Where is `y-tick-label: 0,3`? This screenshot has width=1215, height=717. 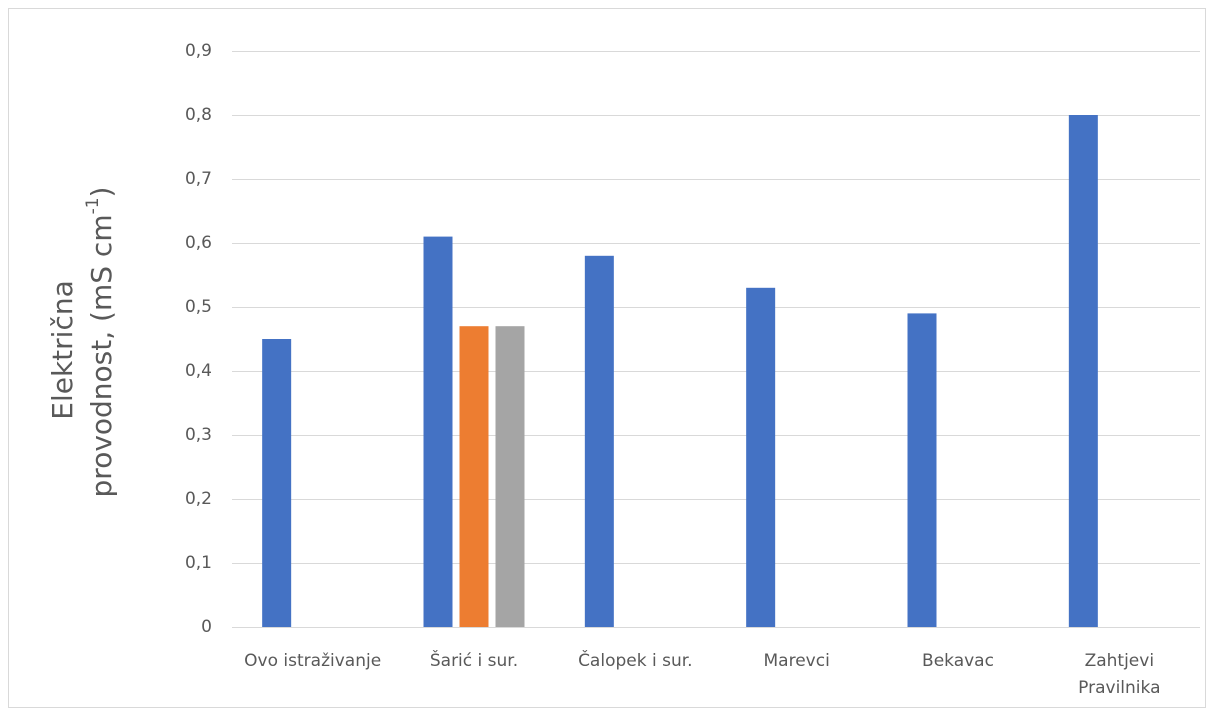 y-tick-label: 0,3 is located at coordinates (198, 435).